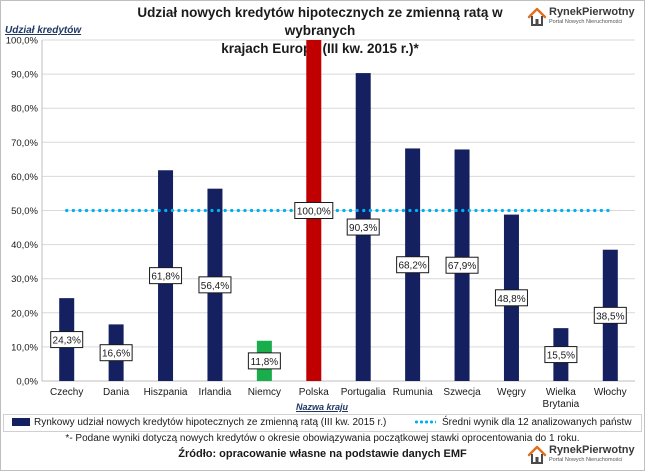 The width and height of the screenshot is (645, 471). Describe the element at coordinates (511, 392) in the screenshot. I see `x-tick-label: Węgry` at that location.